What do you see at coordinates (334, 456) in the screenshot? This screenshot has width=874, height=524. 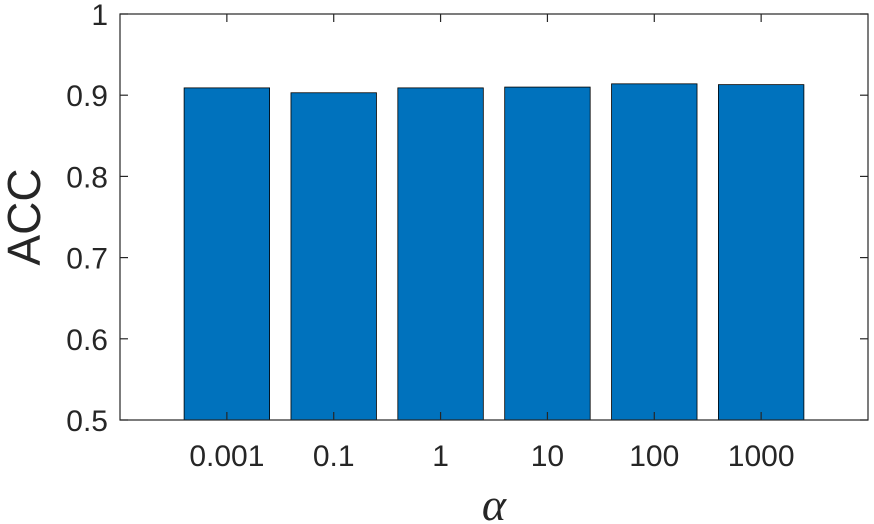 I see `x-tick-label: 0.1` at bounding box center [334, 456].